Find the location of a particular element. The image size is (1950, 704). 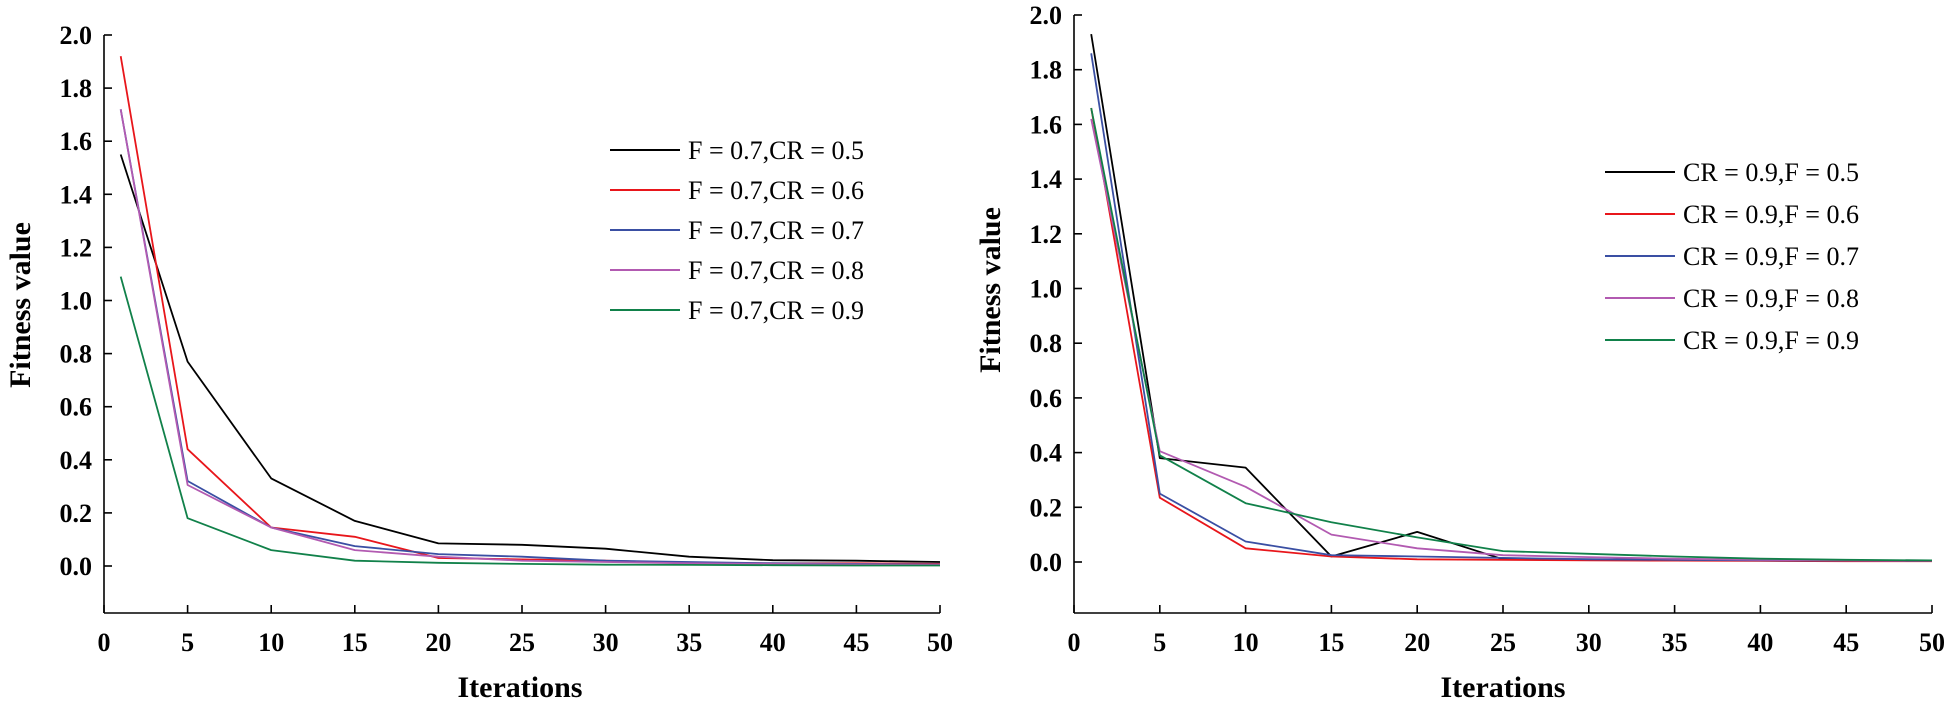

legend-label: CR = 0.9,F = 0.8 is located at coordinates (1771, 298).